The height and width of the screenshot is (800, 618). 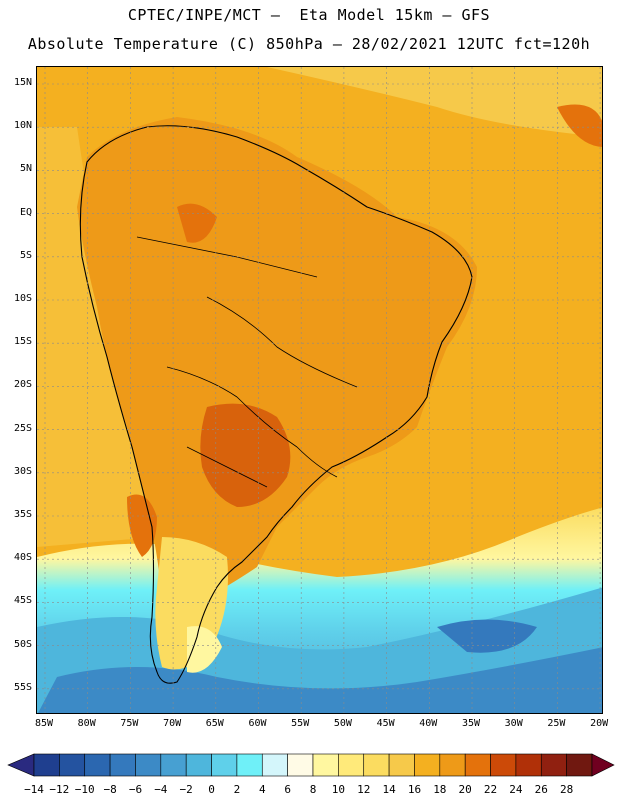 What do you see at coordinates (247, 362) in the screenshot?
I see `country-borders` at bounding box center [247, 362].